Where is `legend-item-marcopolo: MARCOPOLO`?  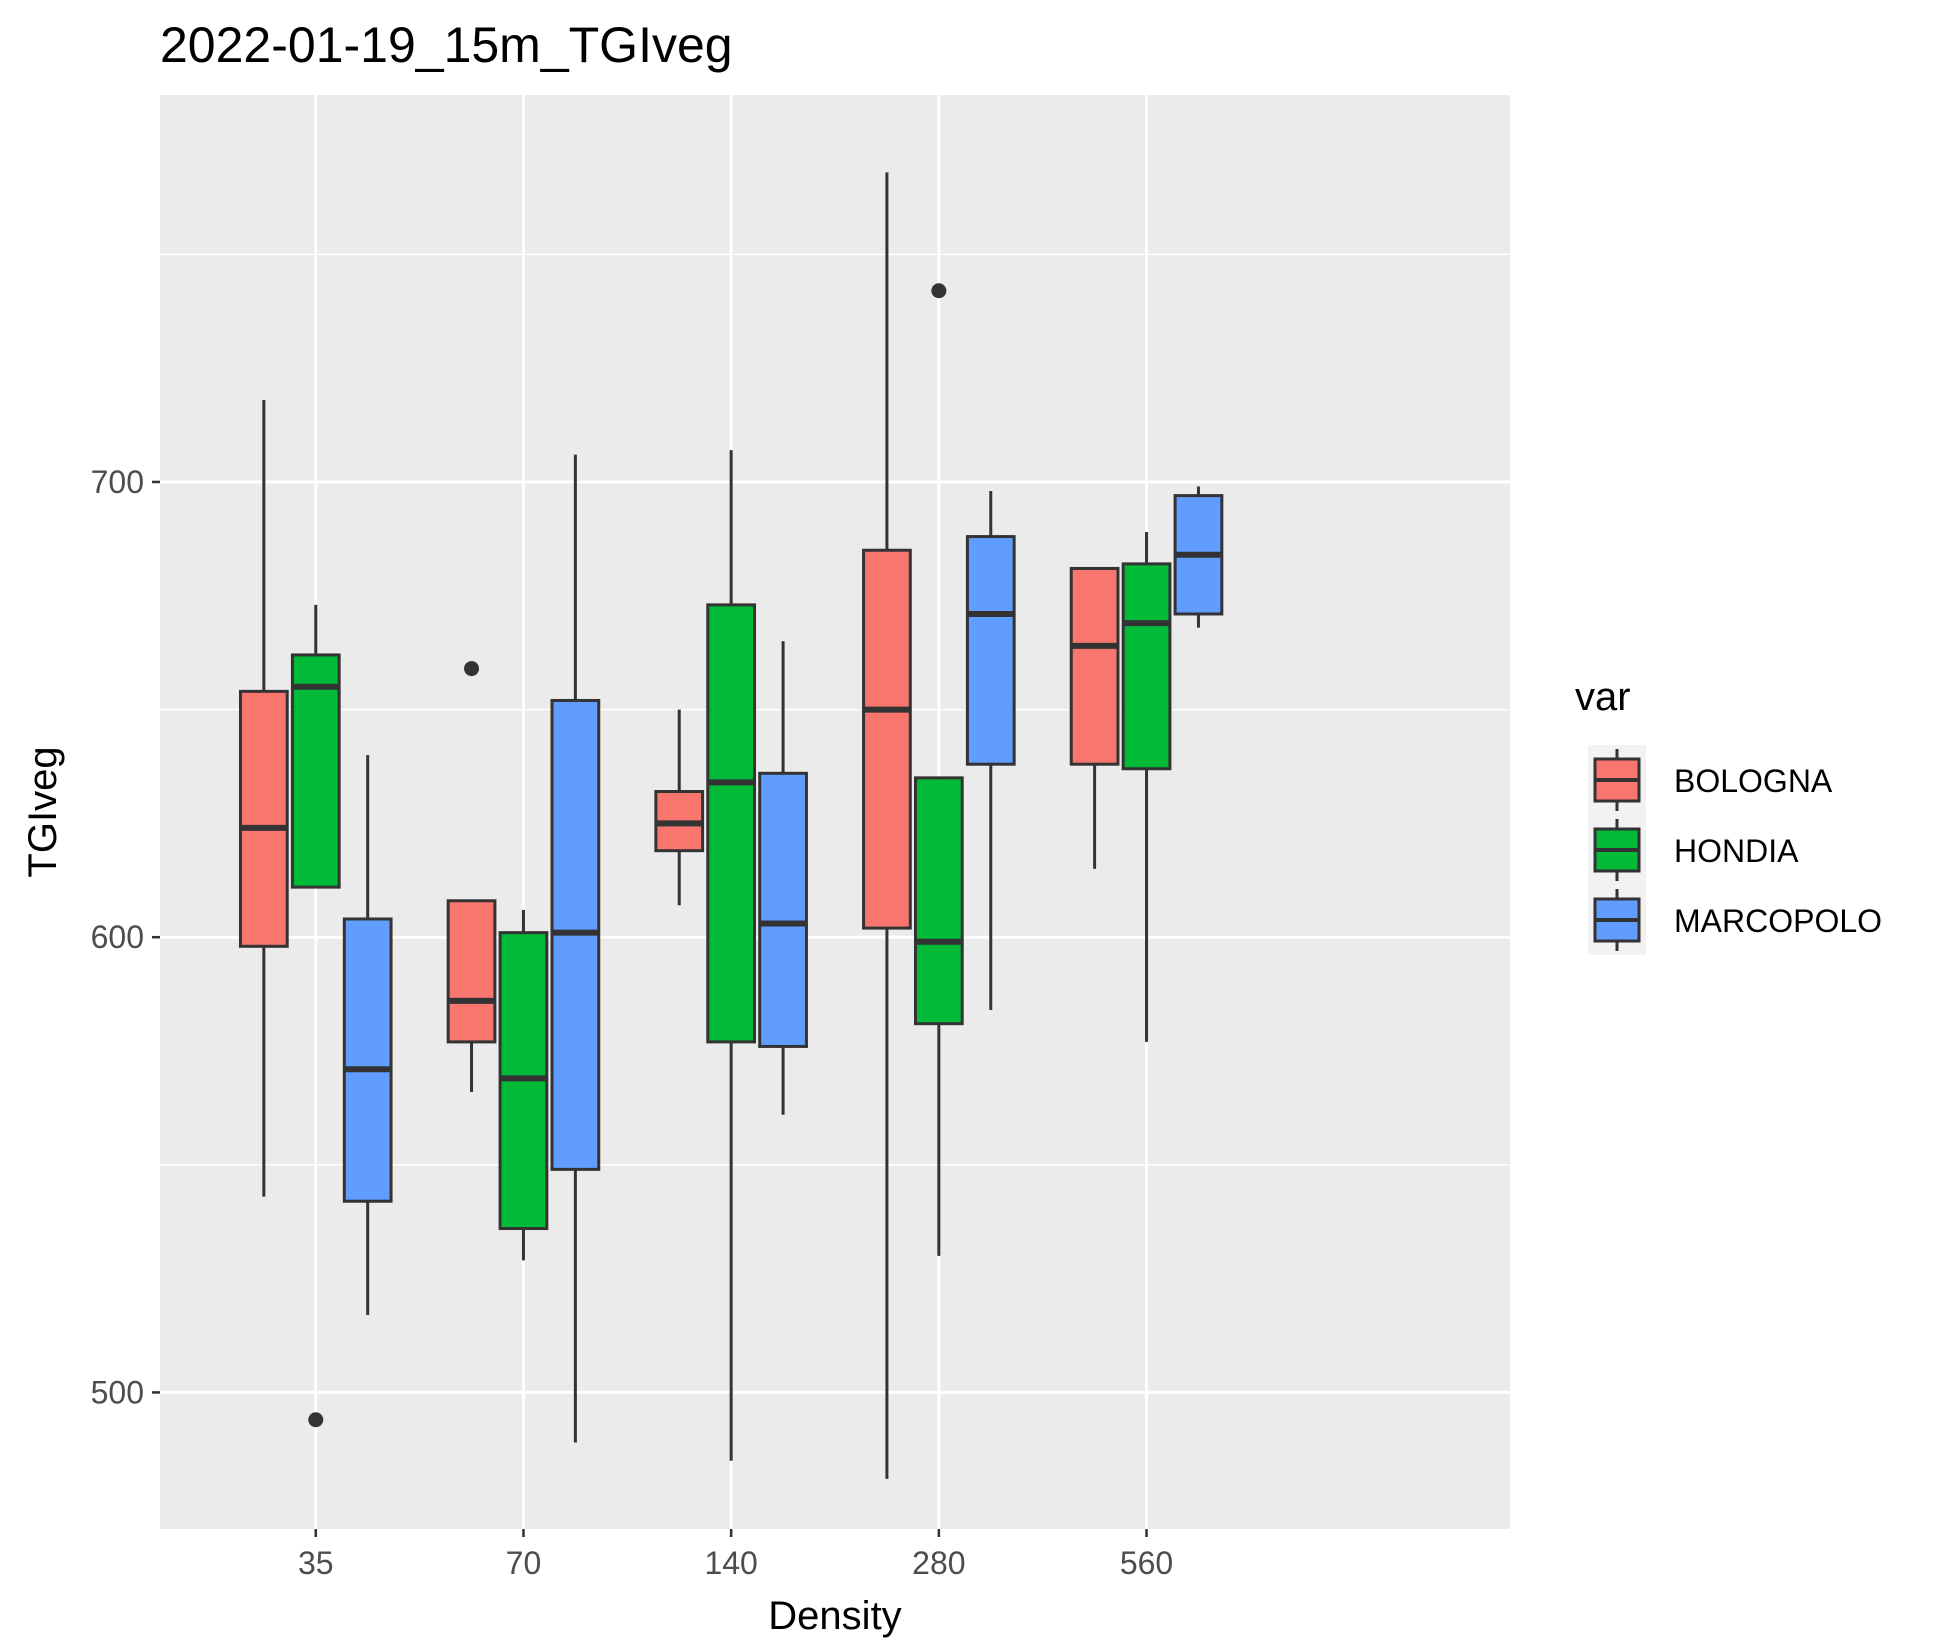 legend-item-marcopolo: MARCOPOLO is located at coordinates (1737, 920).